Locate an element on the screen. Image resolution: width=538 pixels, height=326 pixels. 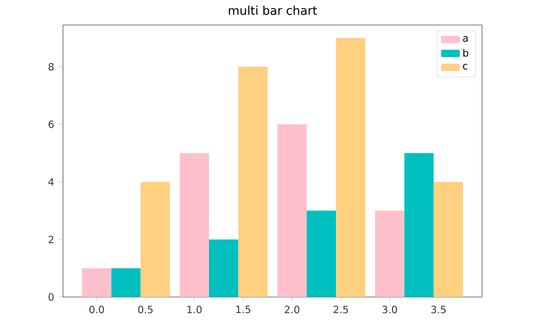
x-tick-label: 0.0 is located at coordinates (96, 310).